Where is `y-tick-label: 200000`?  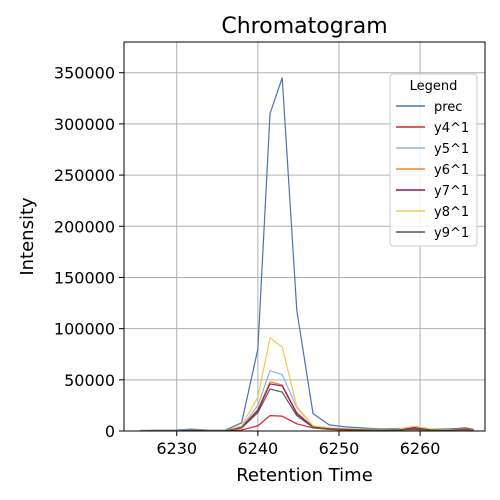
y-tick-label: 200000 is located at coordinates (84, 226).